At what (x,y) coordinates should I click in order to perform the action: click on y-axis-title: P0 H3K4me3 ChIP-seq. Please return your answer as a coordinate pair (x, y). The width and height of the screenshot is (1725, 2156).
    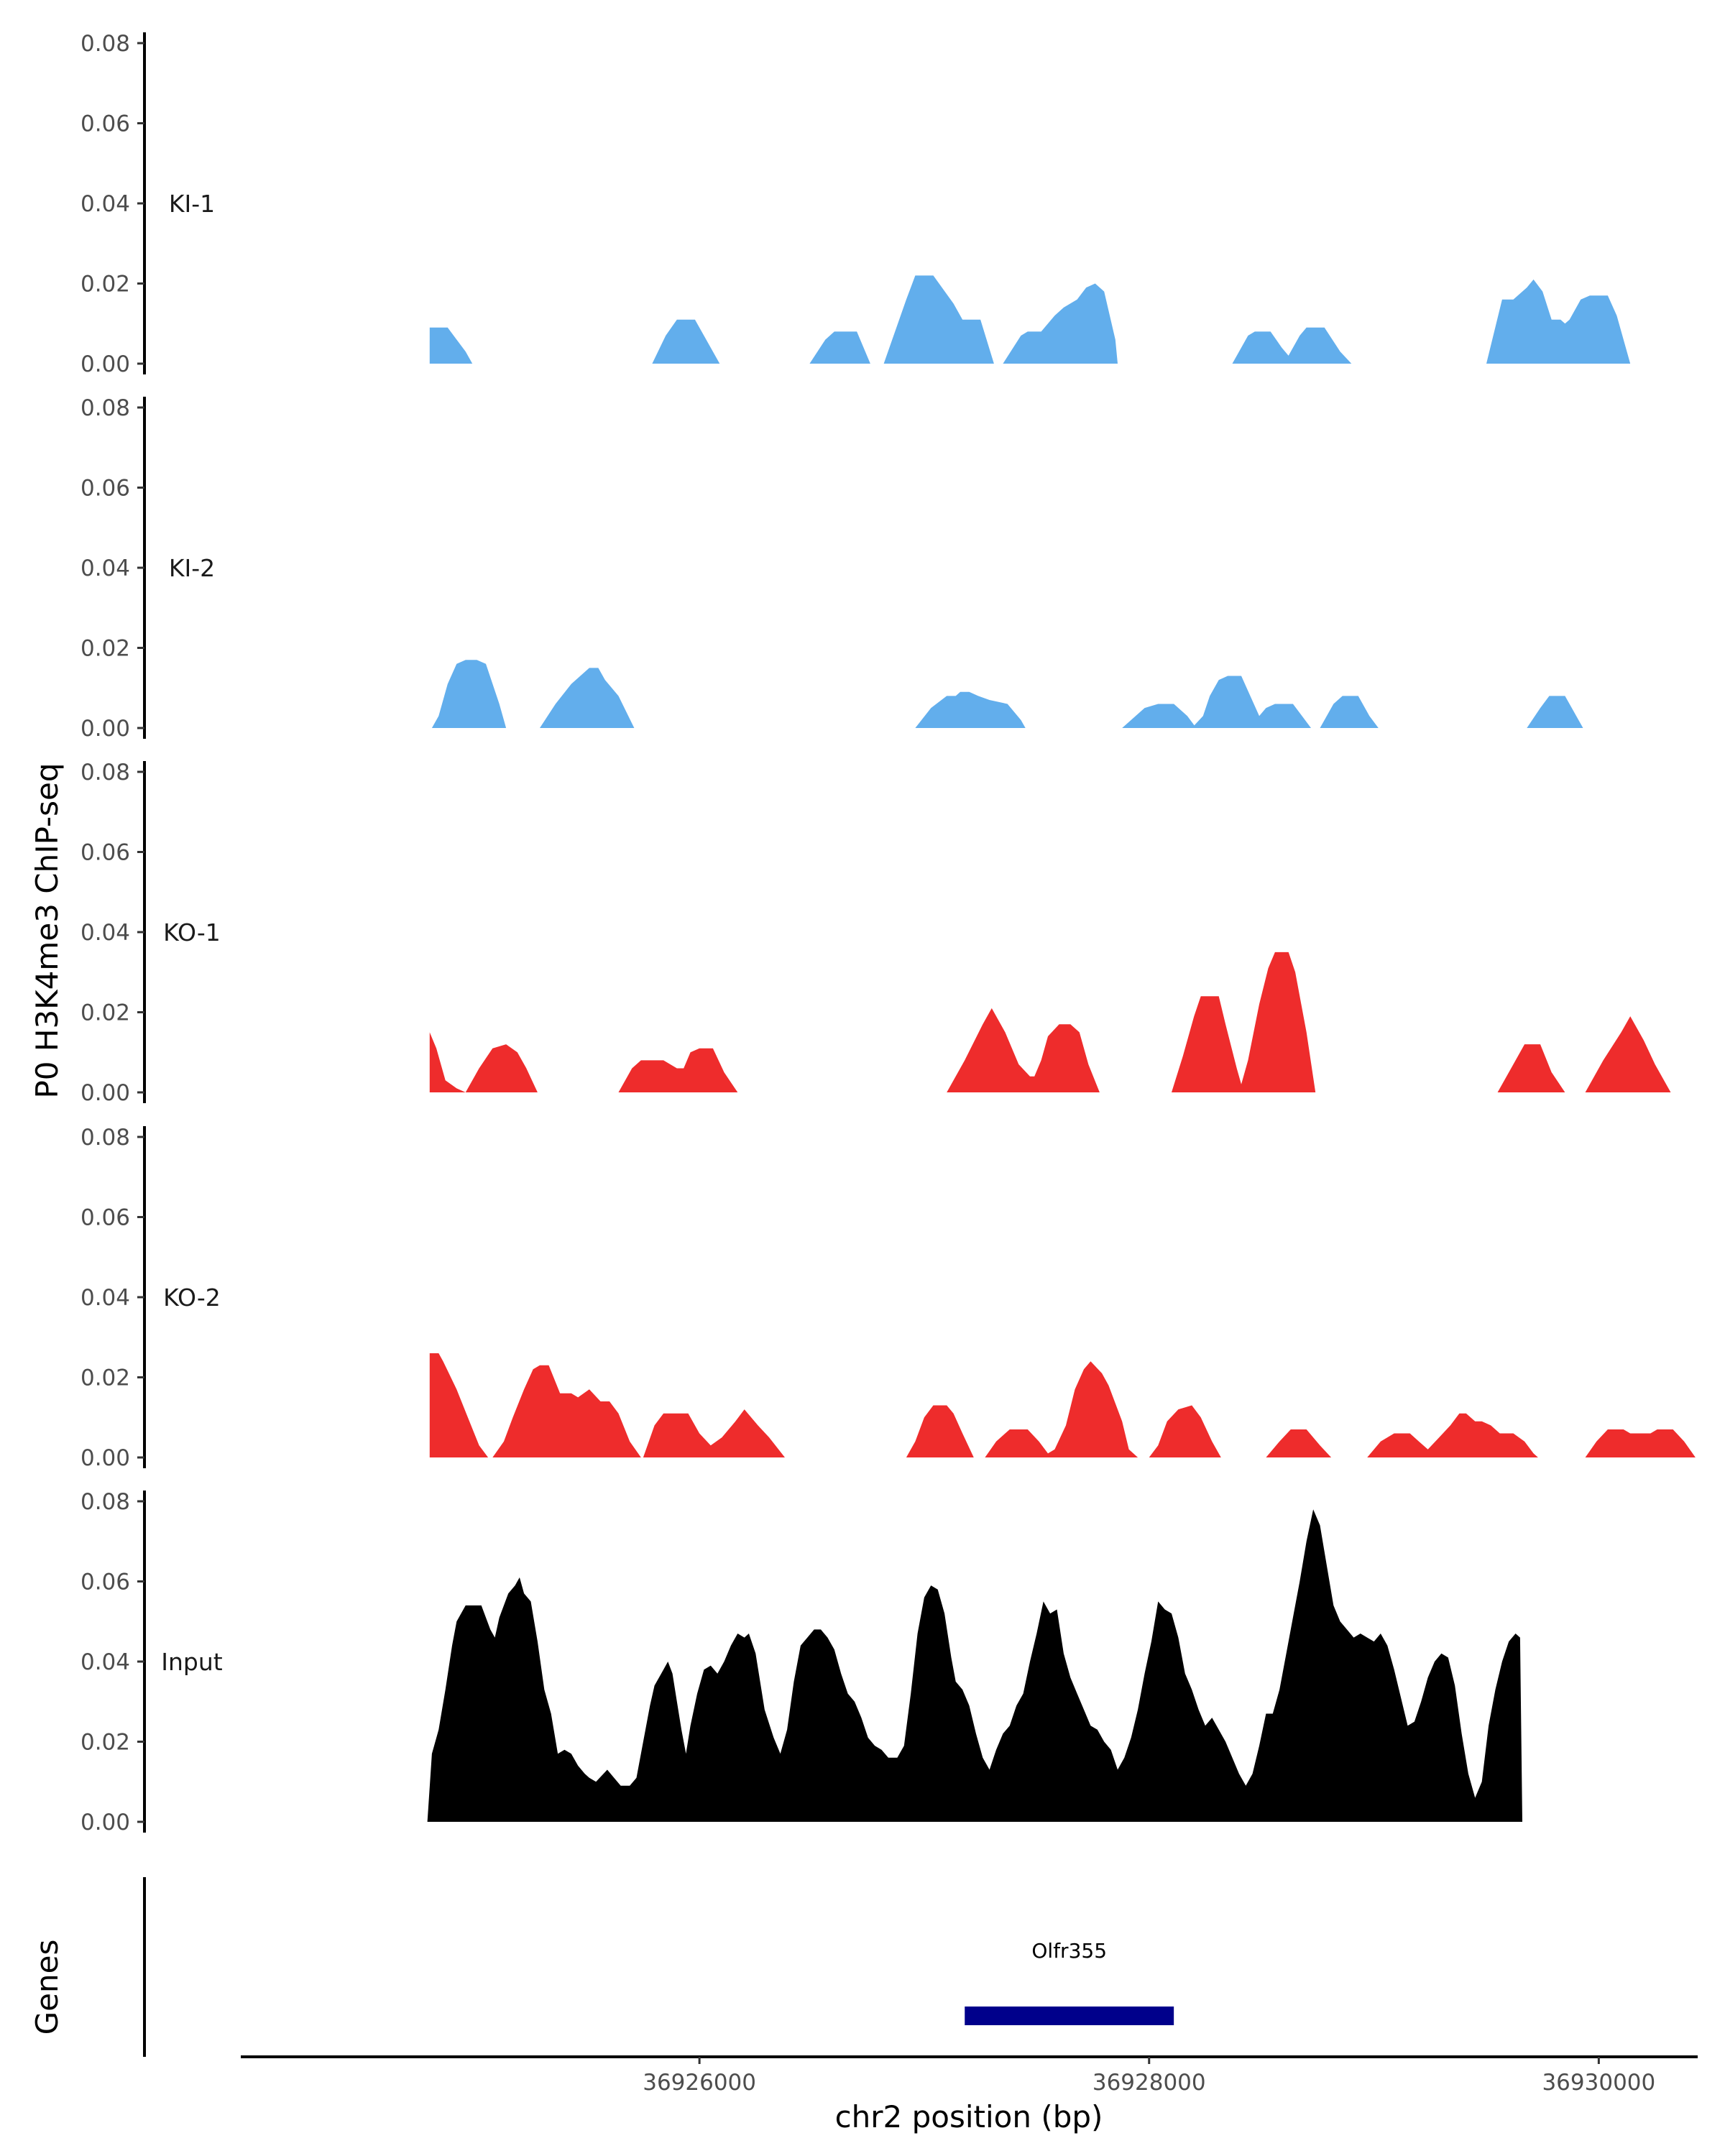
    Looking at the image, I should click on (47, 931).